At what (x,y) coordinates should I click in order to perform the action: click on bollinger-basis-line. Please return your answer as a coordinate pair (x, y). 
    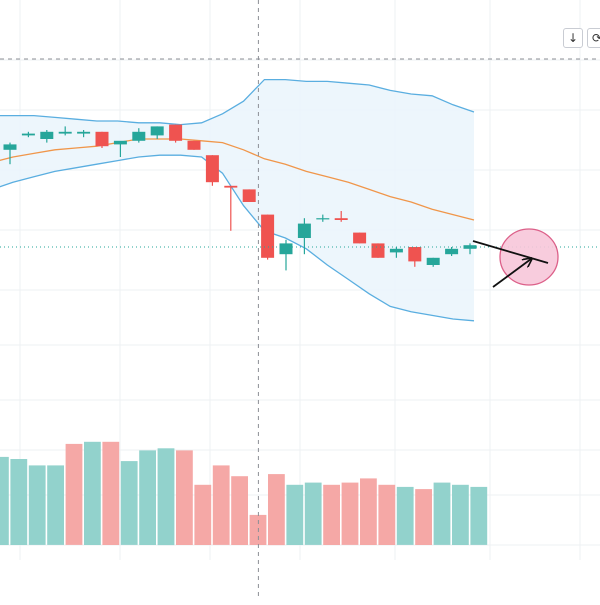
    Looking at the image, I should click on (237, 179).